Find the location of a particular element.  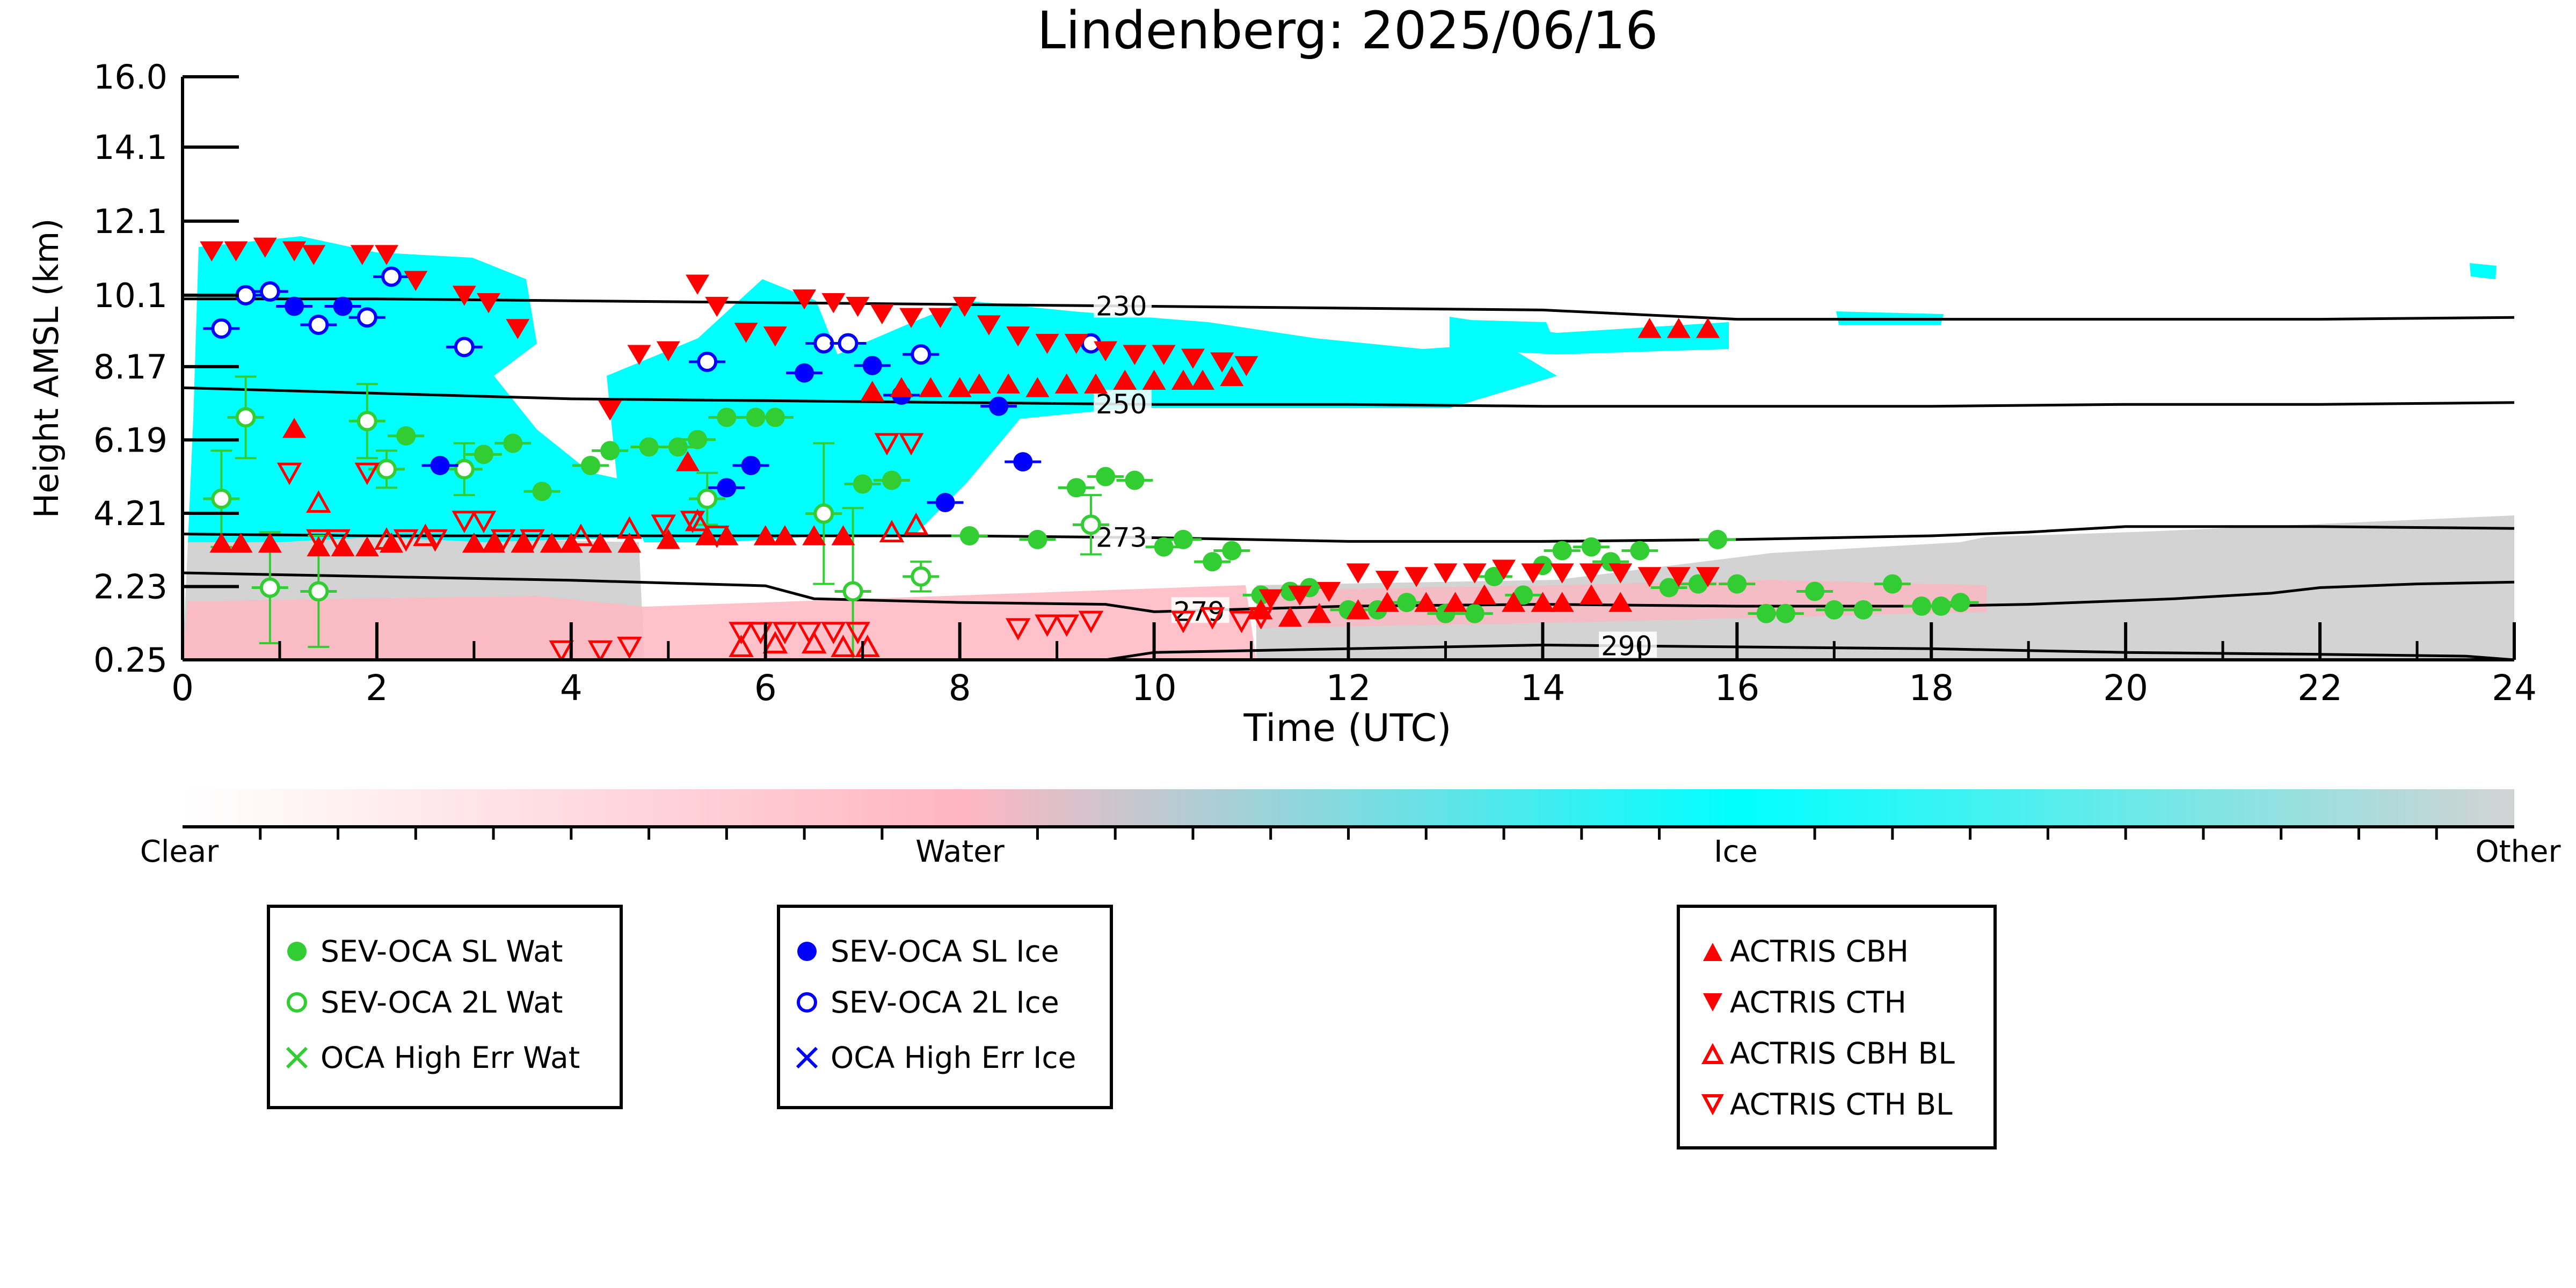

x-tick-label-6: 12 is located at coordinates (1348, 688).